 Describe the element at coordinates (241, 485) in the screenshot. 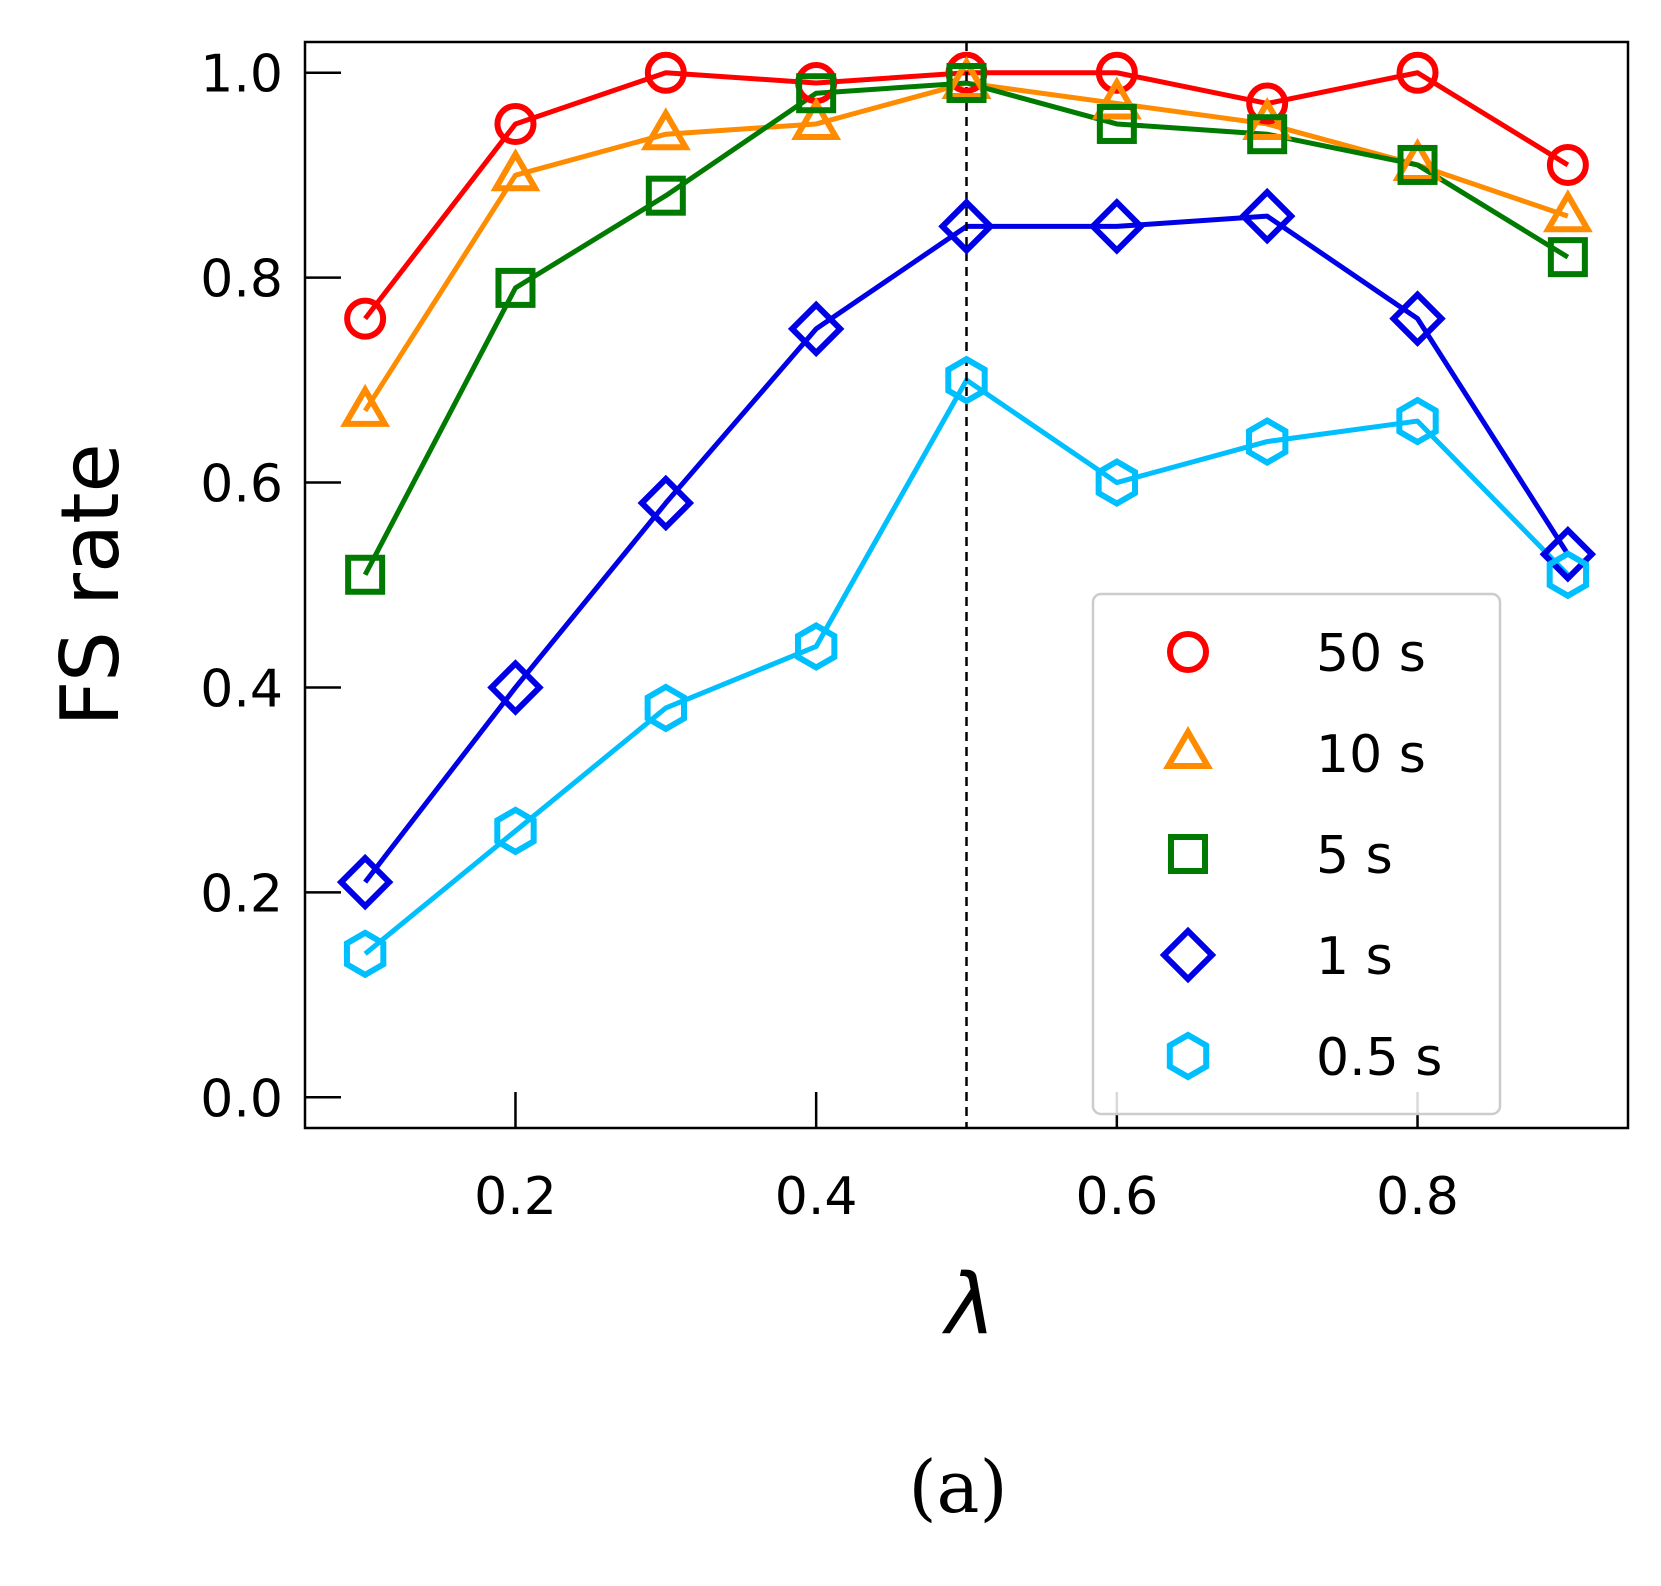

I see `y-tick-label: 0.6` at that location.